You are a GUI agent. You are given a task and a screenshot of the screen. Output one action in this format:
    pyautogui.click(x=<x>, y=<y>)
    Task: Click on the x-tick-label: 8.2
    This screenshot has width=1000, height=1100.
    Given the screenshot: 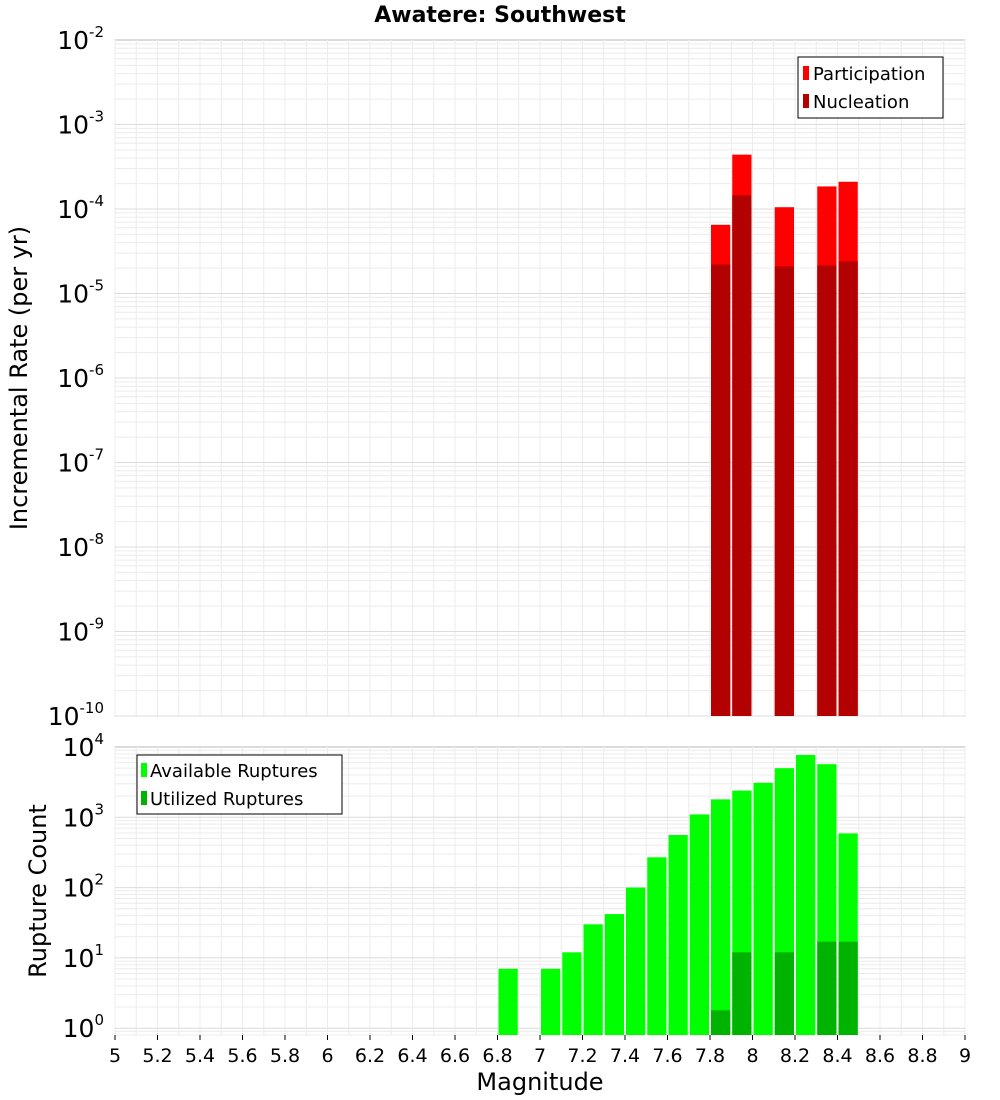 What is the action you would take?
    pyautogui.click(x=795, y=1056)
    